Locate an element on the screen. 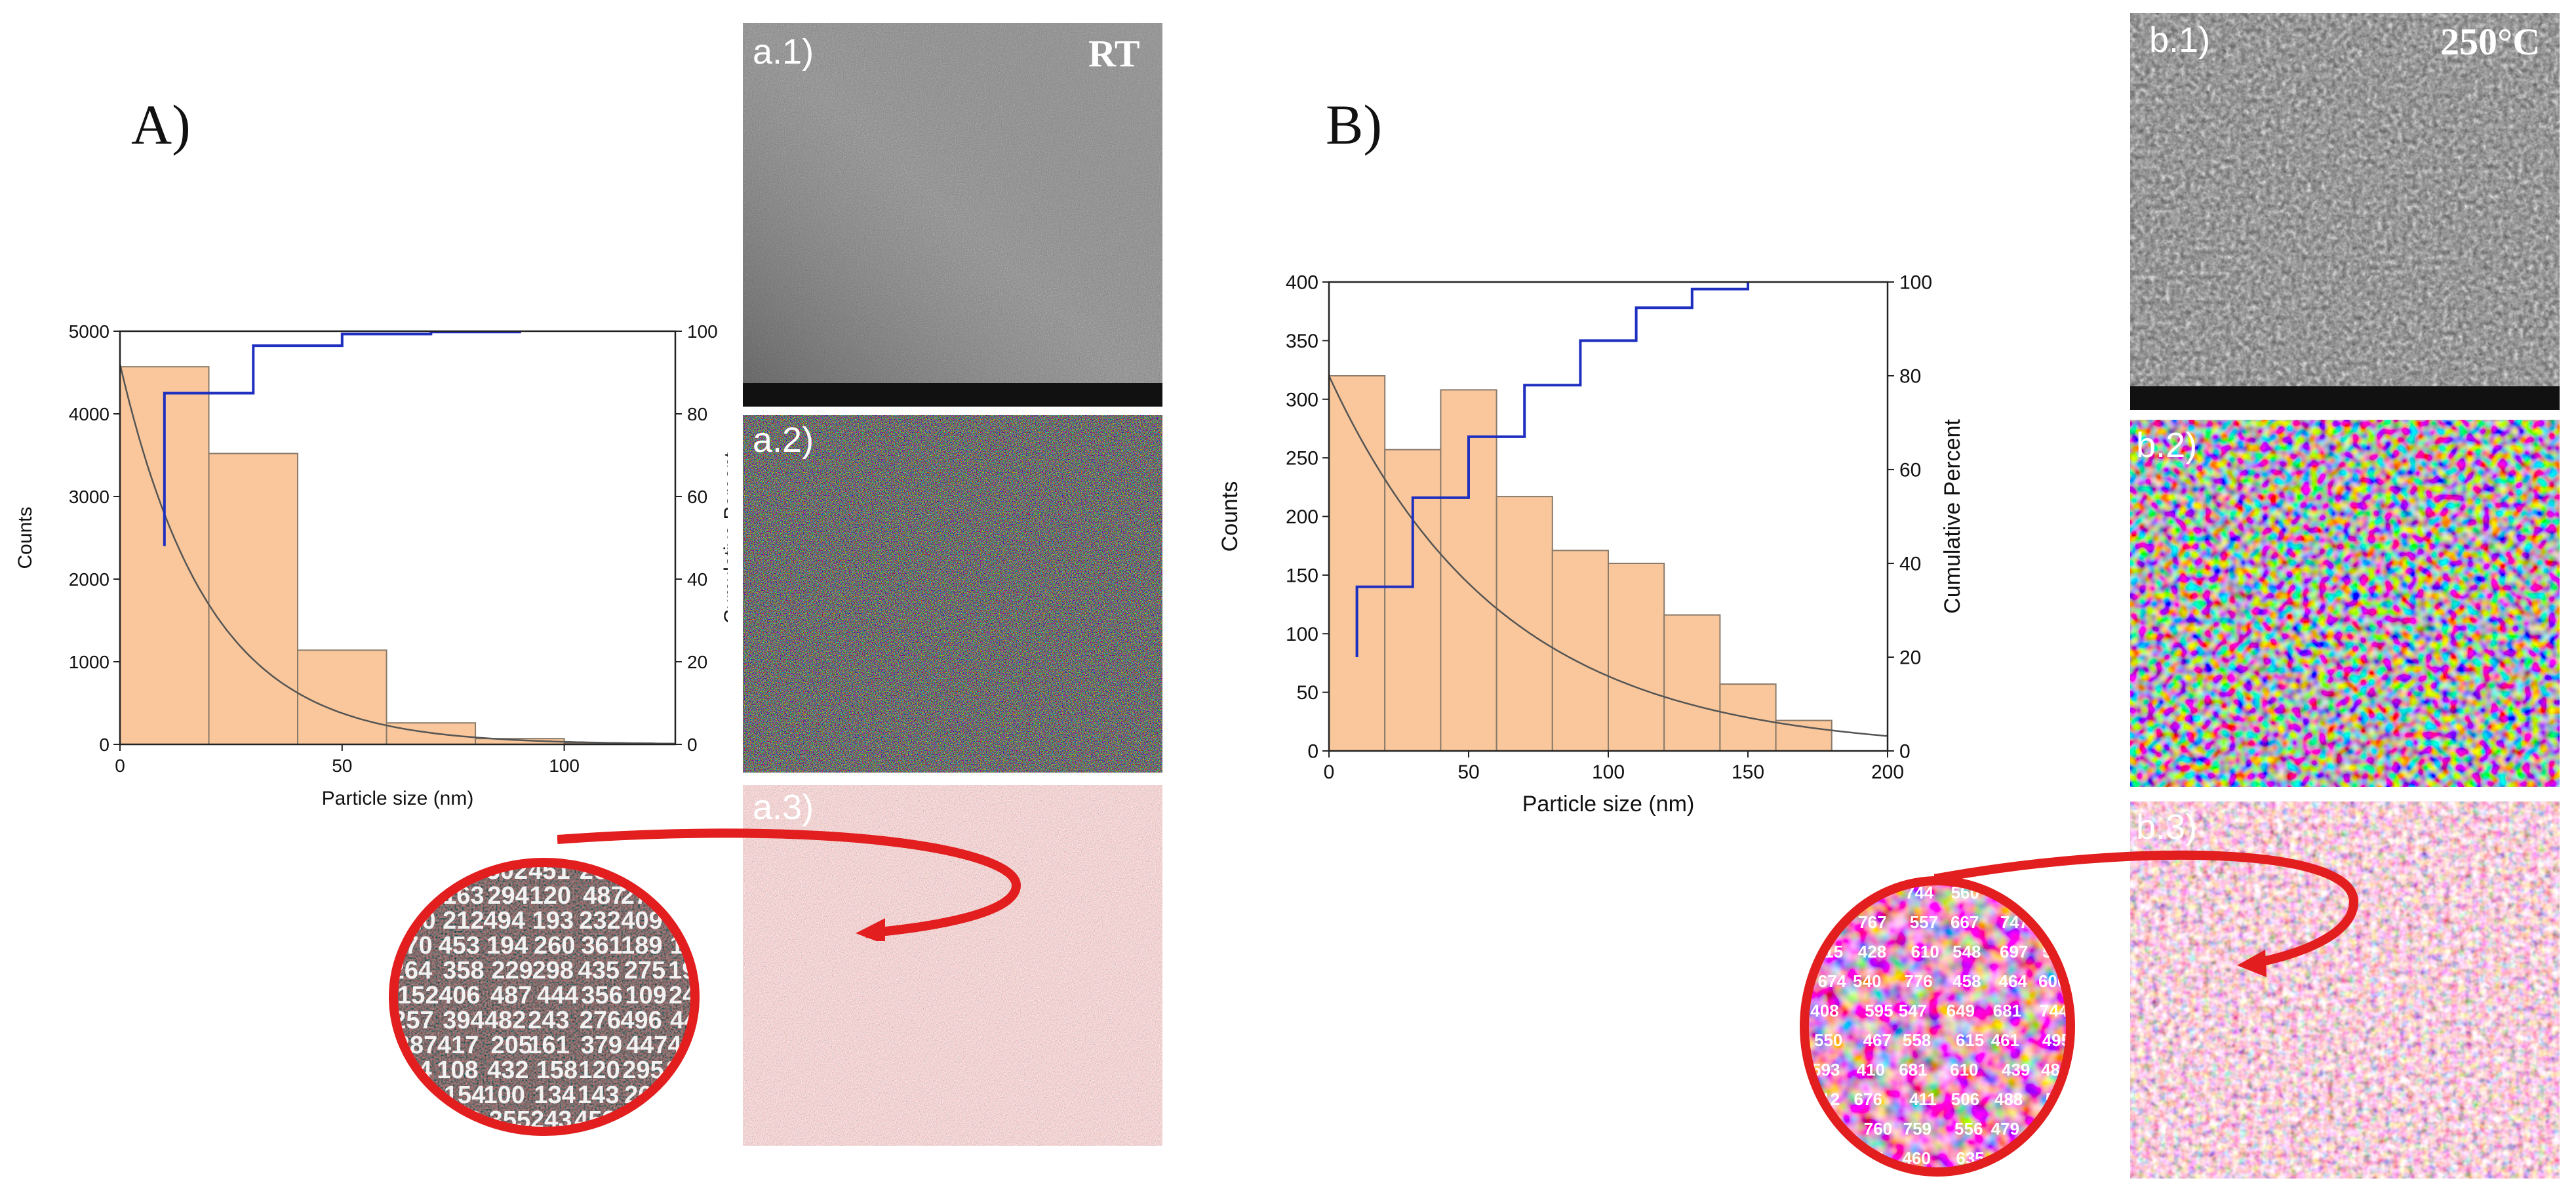 The image size is (2576, 1191). zoom-particle-id: 482 is located at coordinates (505, 1020).